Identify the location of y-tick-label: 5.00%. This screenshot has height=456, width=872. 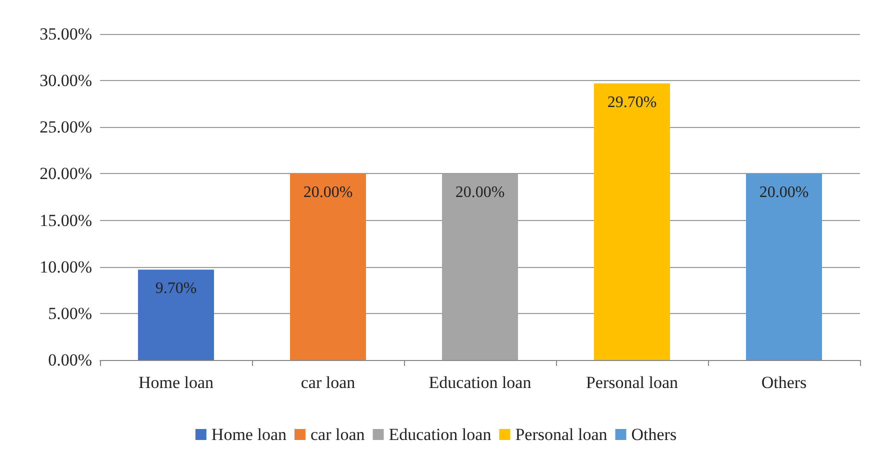
(70, 313).